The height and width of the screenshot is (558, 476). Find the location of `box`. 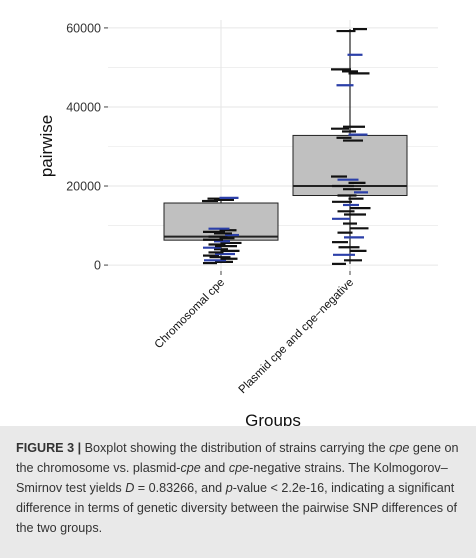

box is located at coordinates (221, 221).